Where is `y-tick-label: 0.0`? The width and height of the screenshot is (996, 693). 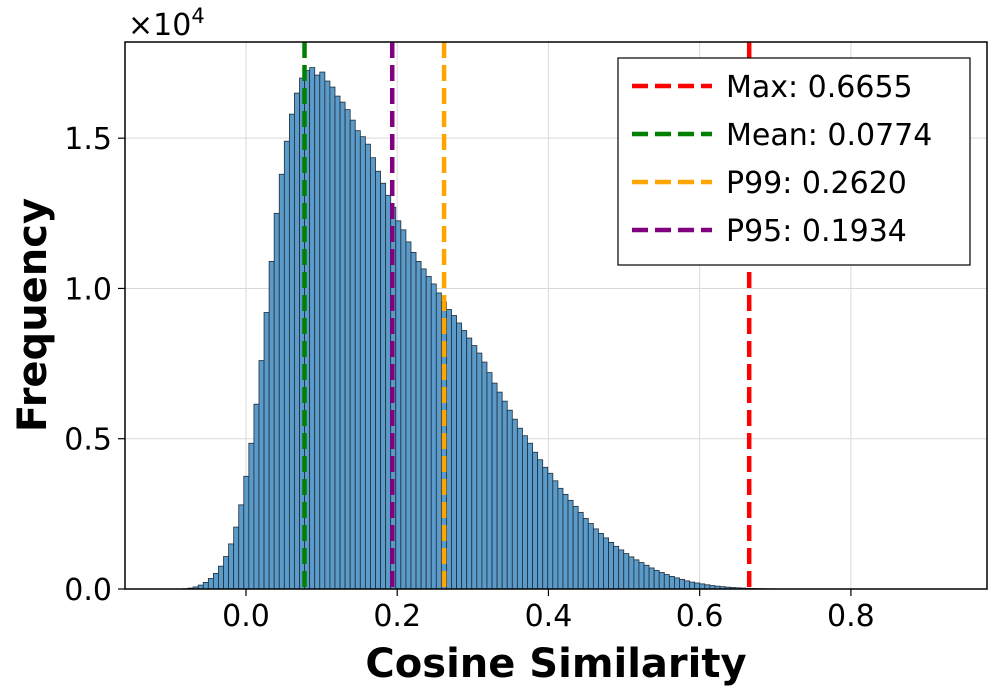
y-tick-label: 0.0 is located at coordinates (88, 590).